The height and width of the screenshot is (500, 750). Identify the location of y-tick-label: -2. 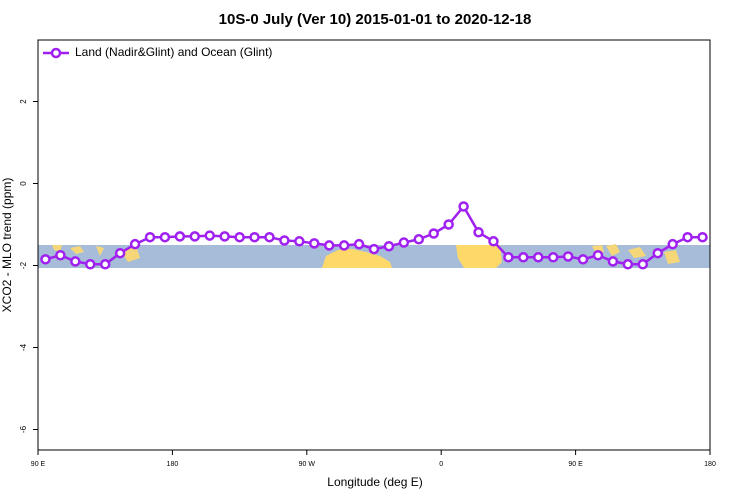
(23, 265).